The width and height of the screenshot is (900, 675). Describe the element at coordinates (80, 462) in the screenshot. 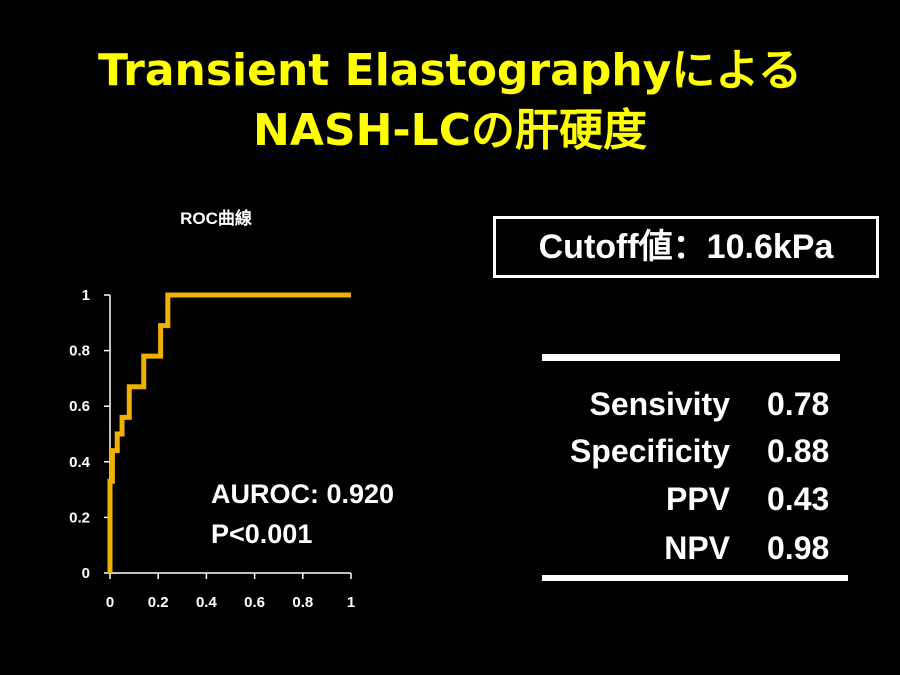

I see `y-tick-label: 0.4` at that location.